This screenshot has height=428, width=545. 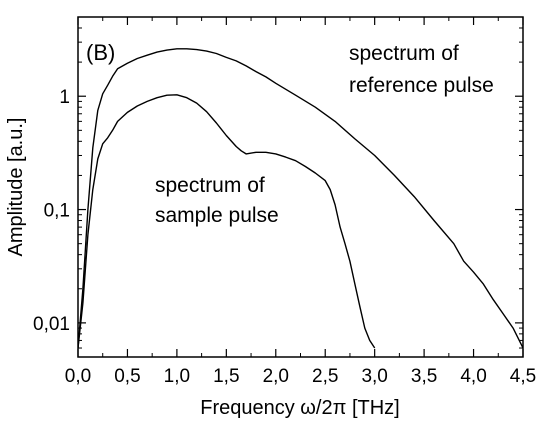 What do you see at coordinates (127, 376) in the screenshot?
I see `x-tick-label: 0,5` at bounding box center [127, 376].